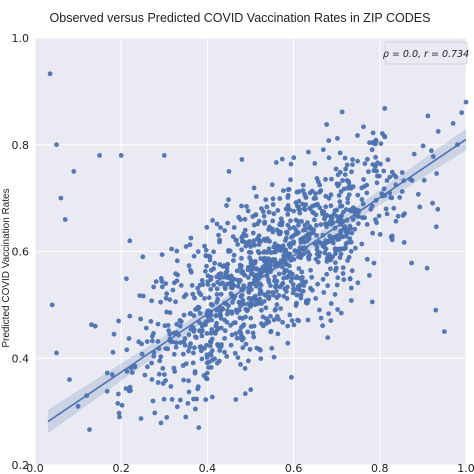  What do you see at coordinates (465, 468) in the screenshot?
I see `x-tick-label: 1.0` at bounding box center [465, 468].